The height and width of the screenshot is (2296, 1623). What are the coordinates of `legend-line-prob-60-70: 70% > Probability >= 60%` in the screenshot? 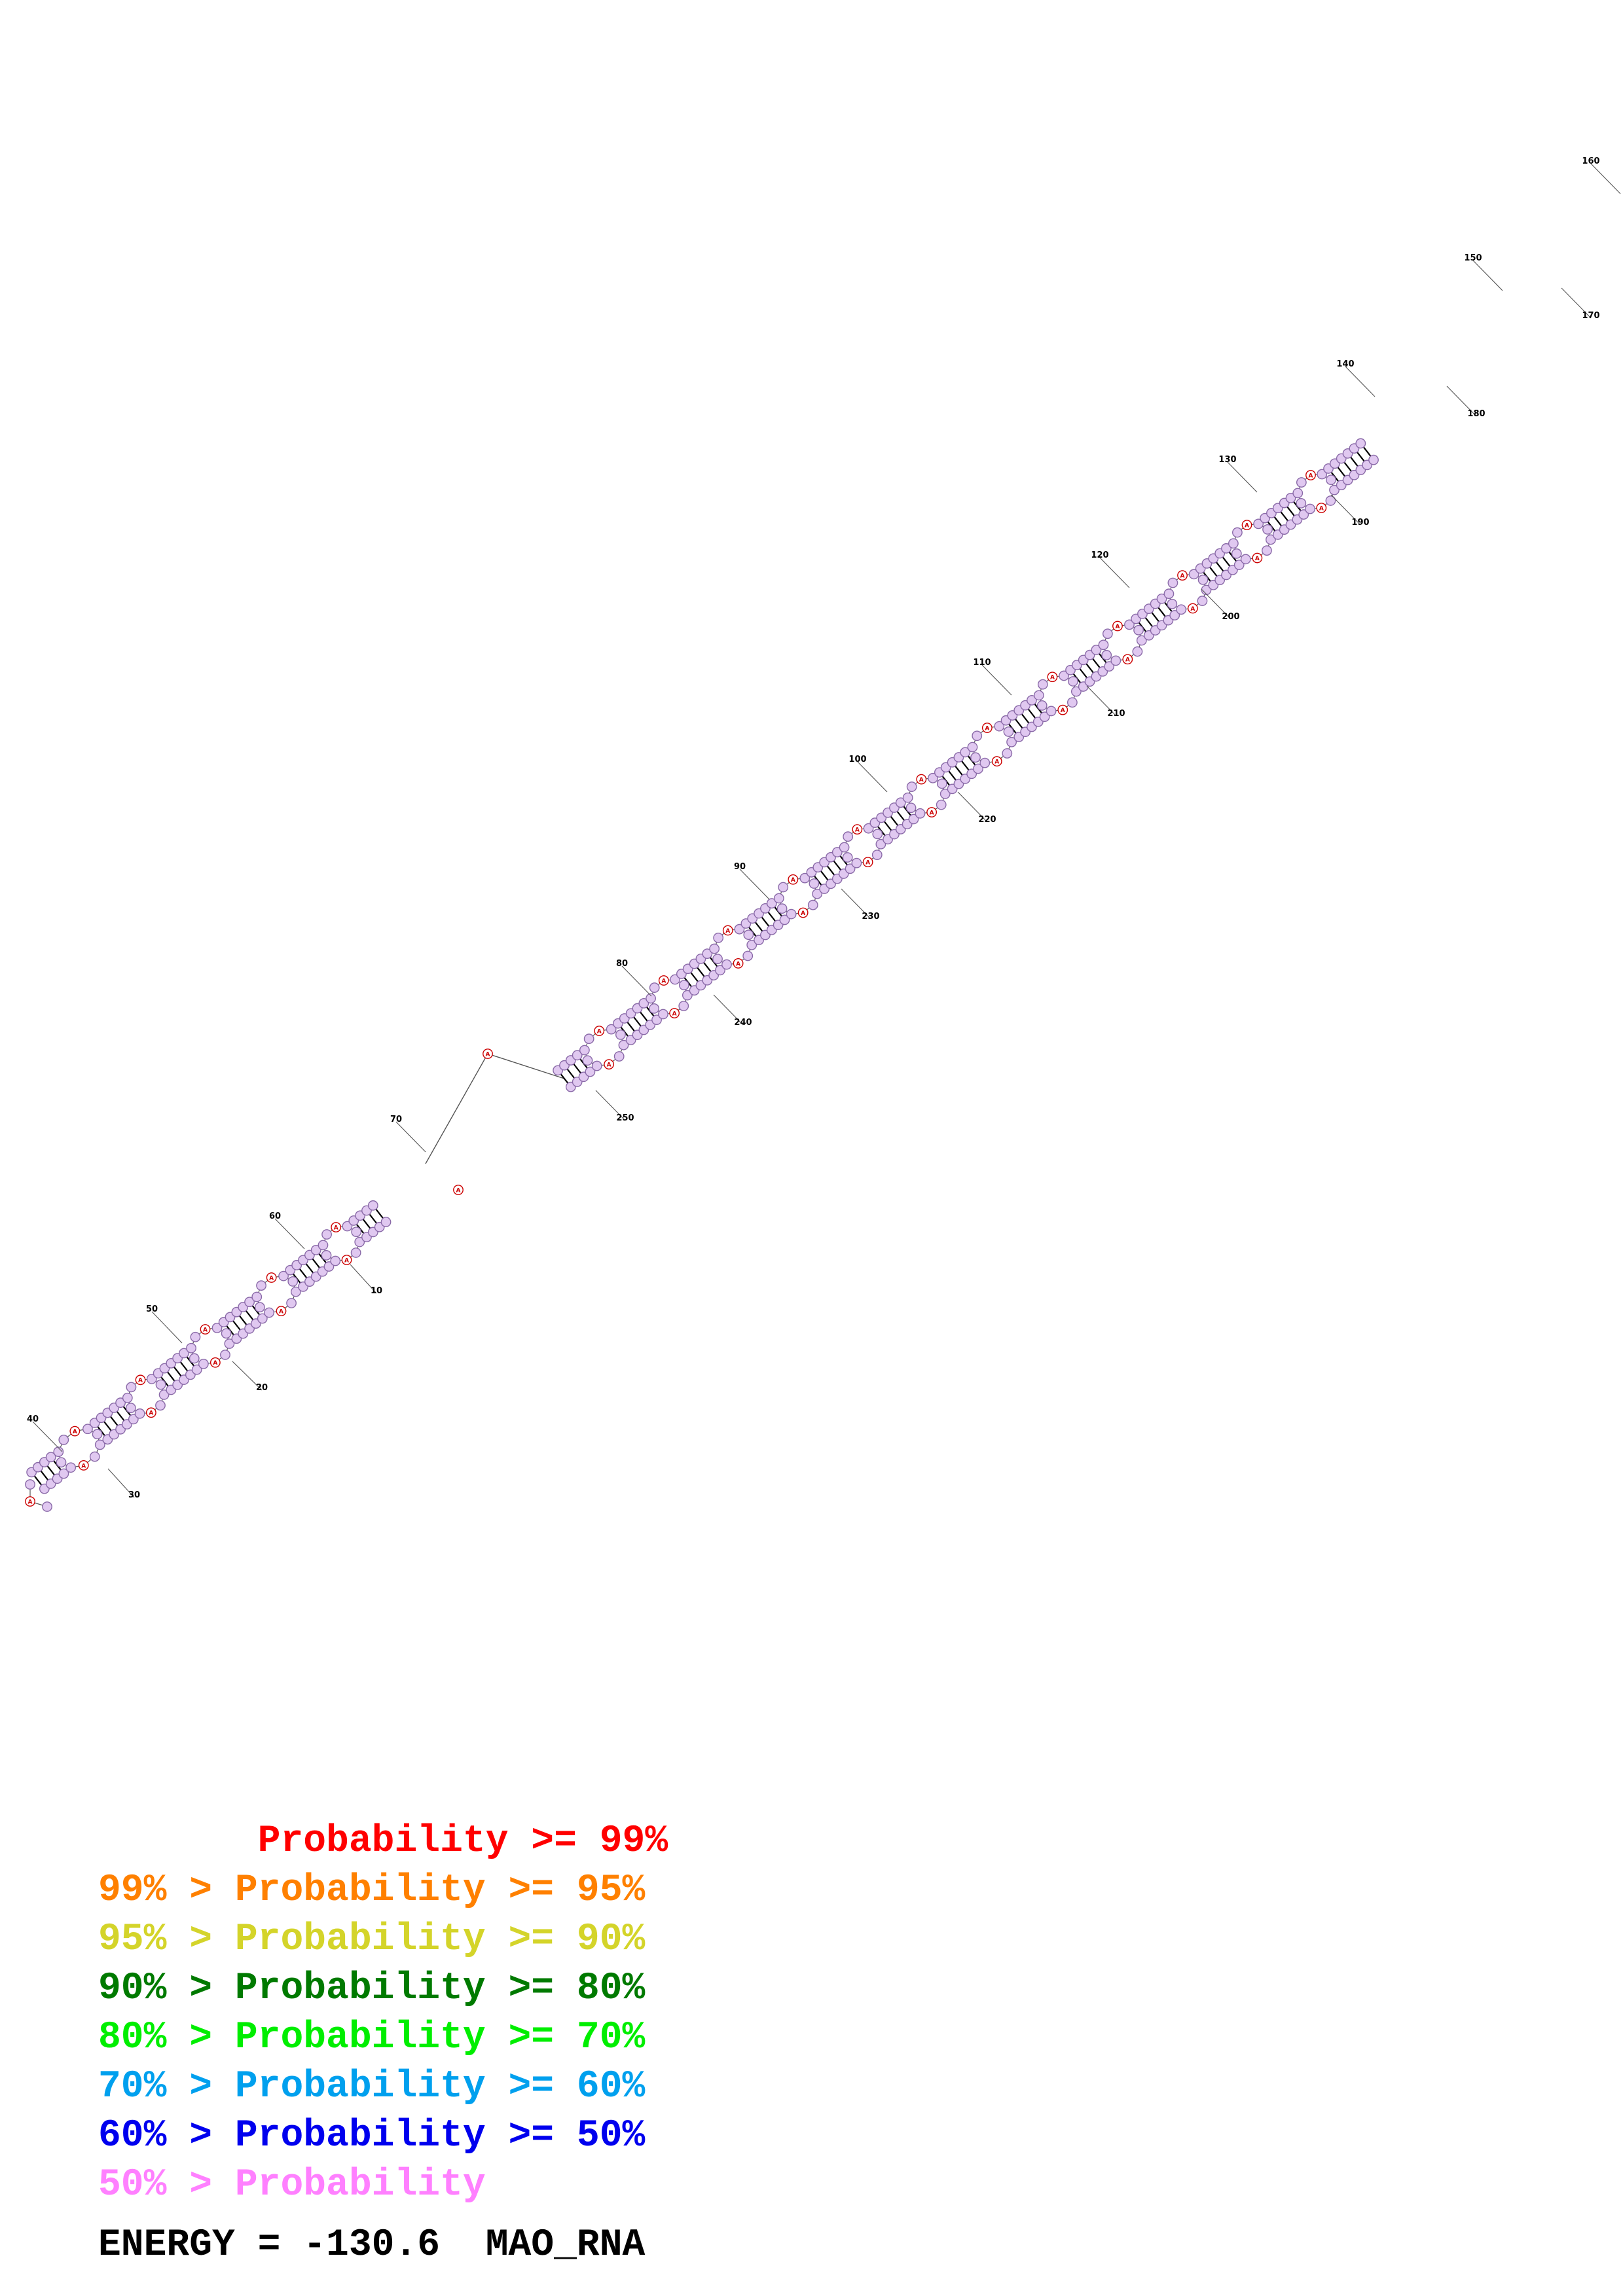 It's located at (372, 2087).